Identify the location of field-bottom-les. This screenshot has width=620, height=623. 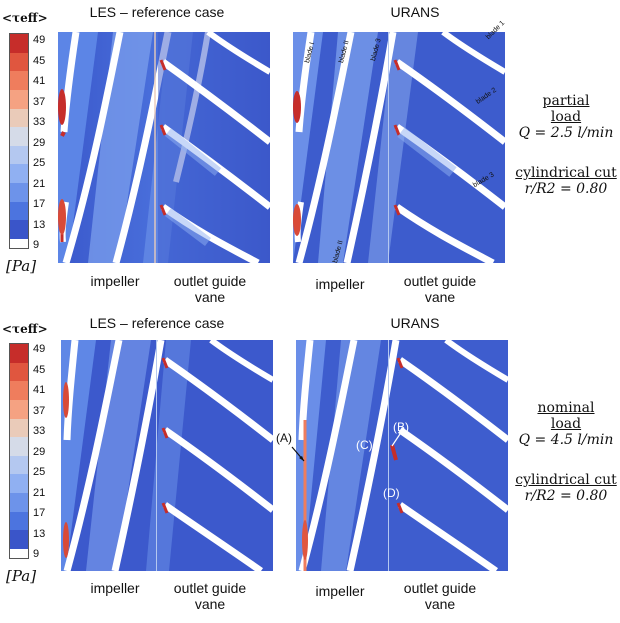
(167, 455).